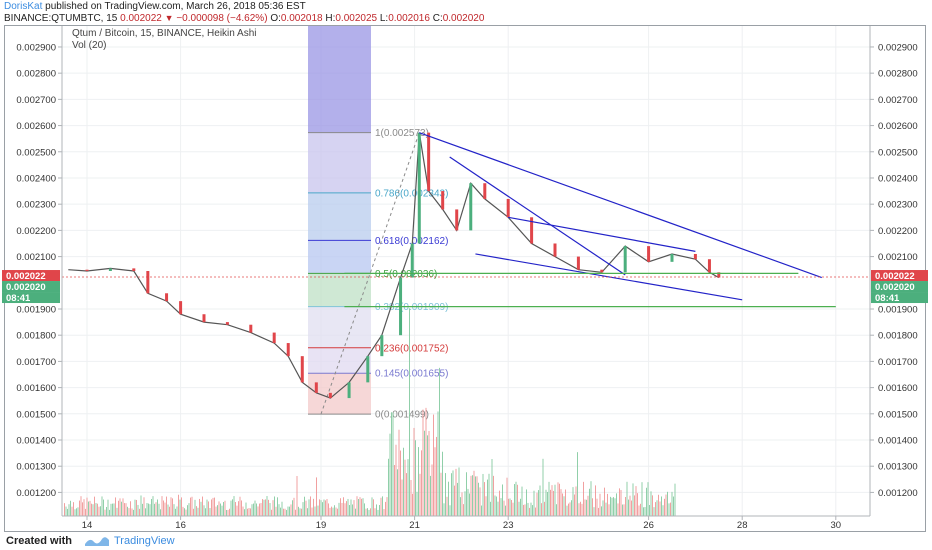  What do you see at coordinates (36, 441) in the screenshot?
I see `y-tick-label-left: 0.001400` at bounding box center [36, 441].